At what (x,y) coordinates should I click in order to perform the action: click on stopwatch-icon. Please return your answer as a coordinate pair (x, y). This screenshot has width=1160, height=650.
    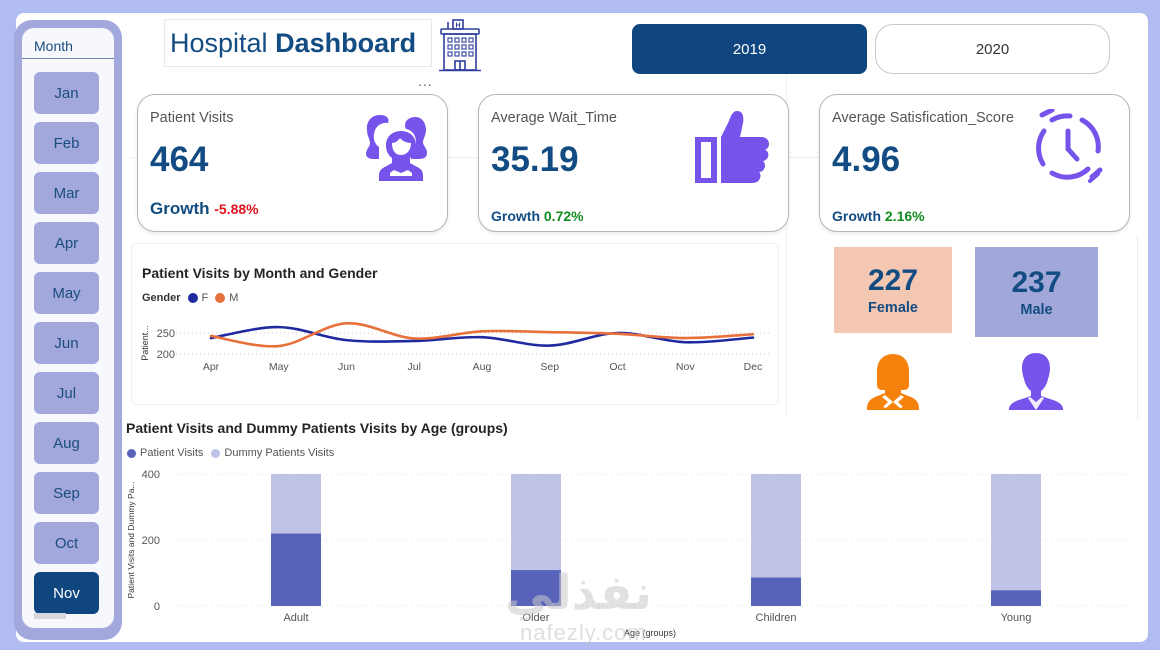
    Looking at the image, I should click on (1069, 146).